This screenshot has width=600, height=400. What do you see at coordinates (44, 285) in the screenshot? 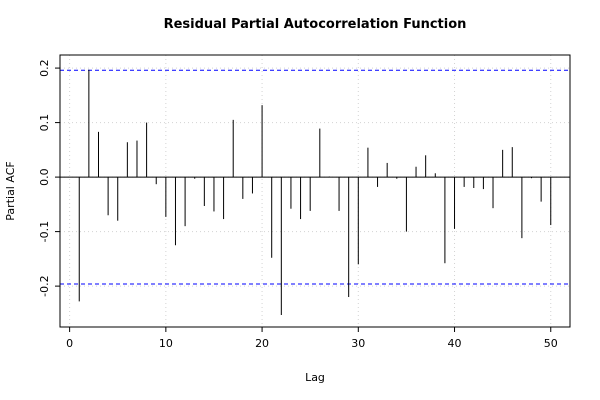
I see `y-tick-label: -0.2` at bounding box center [44, 285].